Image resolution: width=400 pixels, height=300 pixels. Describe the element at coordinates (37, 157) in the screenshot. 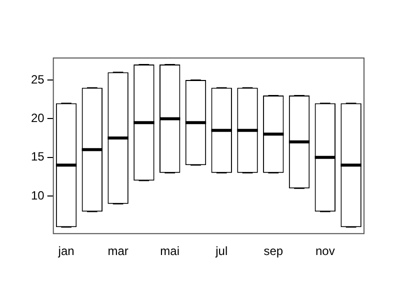

I see `y-tick-label: 15` at that location.